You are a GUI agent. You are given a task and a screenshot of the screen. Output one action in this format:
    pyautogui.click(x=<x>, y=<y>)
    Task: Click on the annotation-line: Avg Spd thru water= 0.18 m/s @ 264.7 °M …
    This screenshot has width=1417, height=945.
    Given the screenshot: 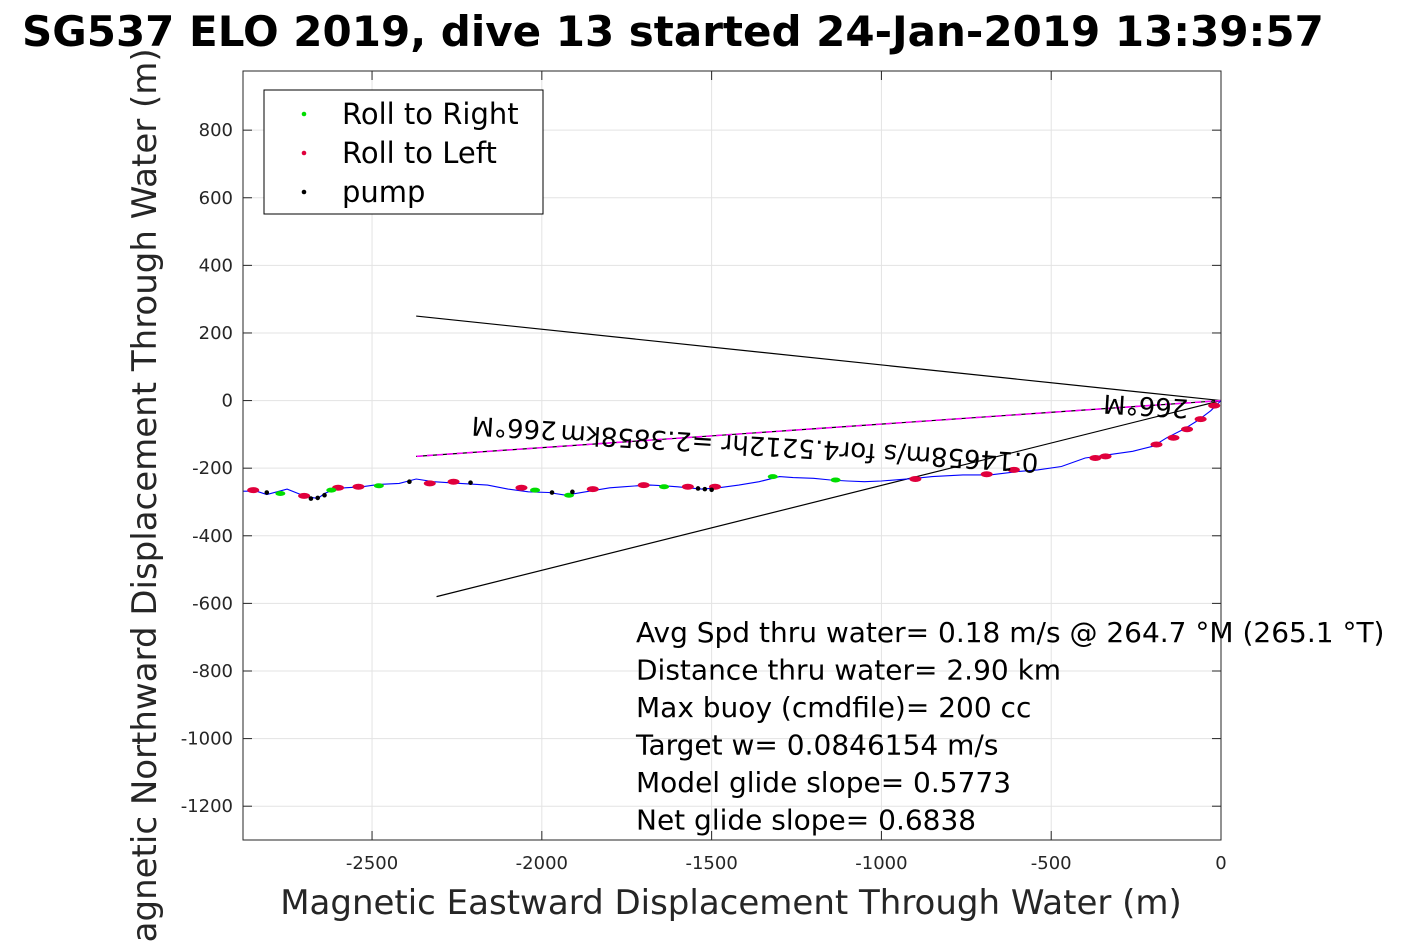 What is the action you would take?
    pyautogui.click(x=1010, y=632)
    